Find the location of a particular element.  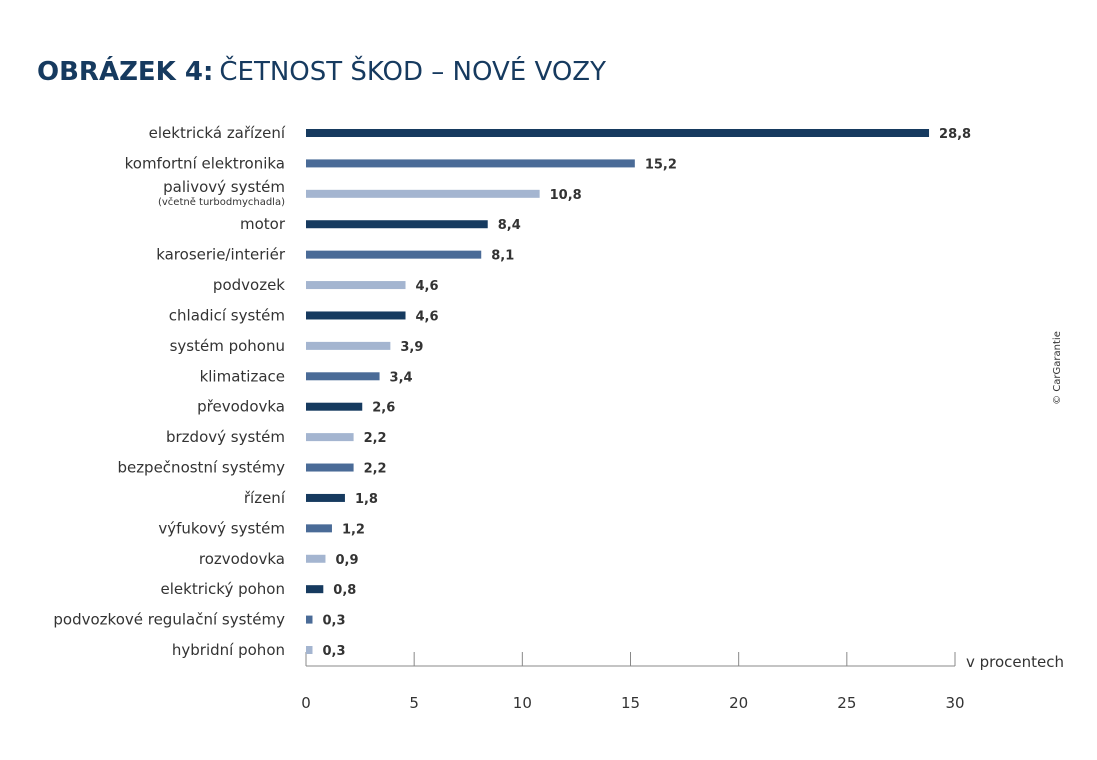

y-tick-label: převodovka is located at coordinates (241, 407).